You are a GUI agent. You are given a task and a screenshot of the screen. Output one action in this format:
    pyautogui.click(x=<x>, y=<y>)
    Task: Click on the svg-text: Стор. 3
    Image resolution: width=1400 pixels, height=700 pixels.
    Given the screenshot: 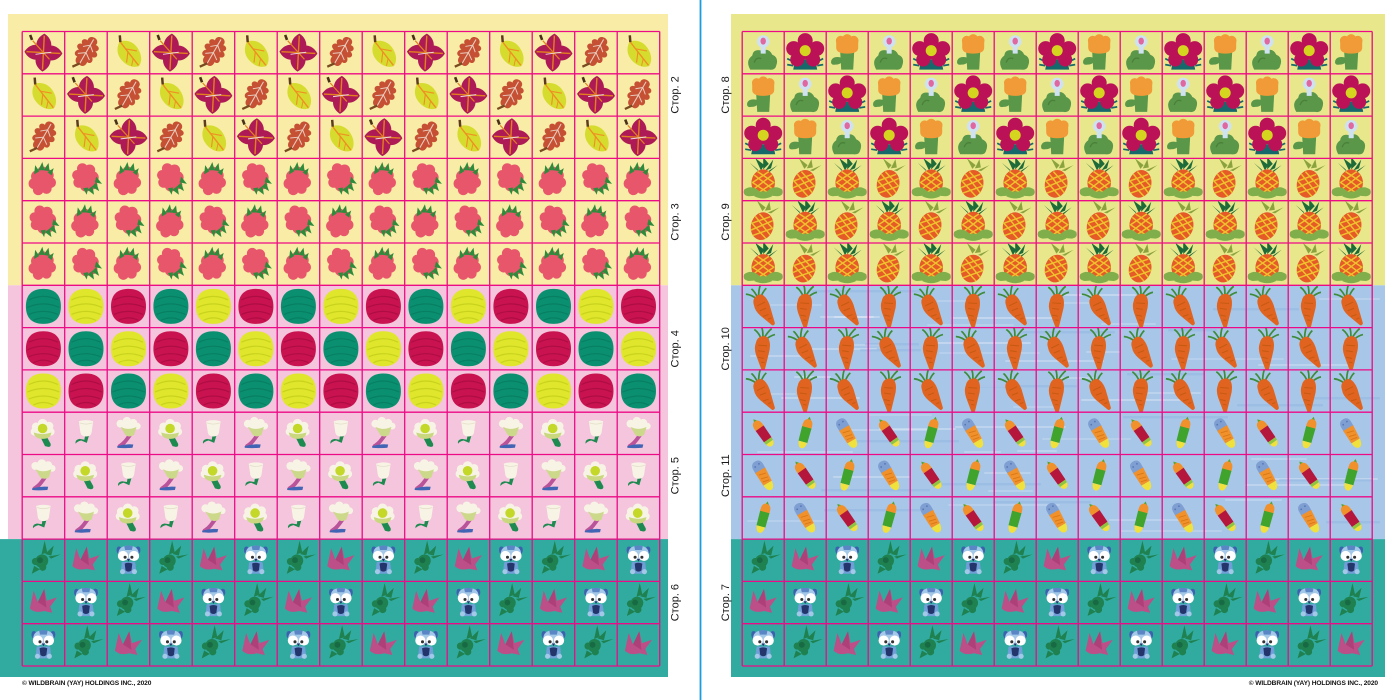 What is the action you would take?
    pyautogui.click(x=676, y=221)
    